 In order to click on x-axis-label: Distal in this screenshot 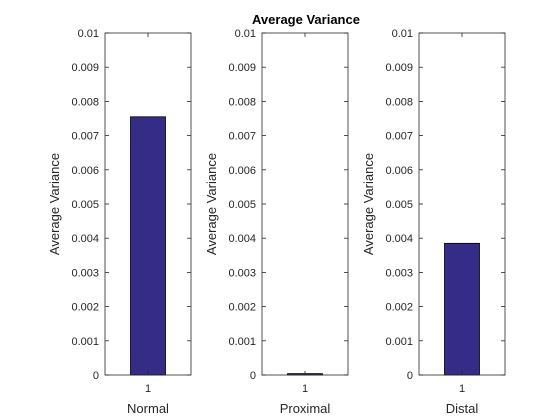, I will do `click(462, 408)`.